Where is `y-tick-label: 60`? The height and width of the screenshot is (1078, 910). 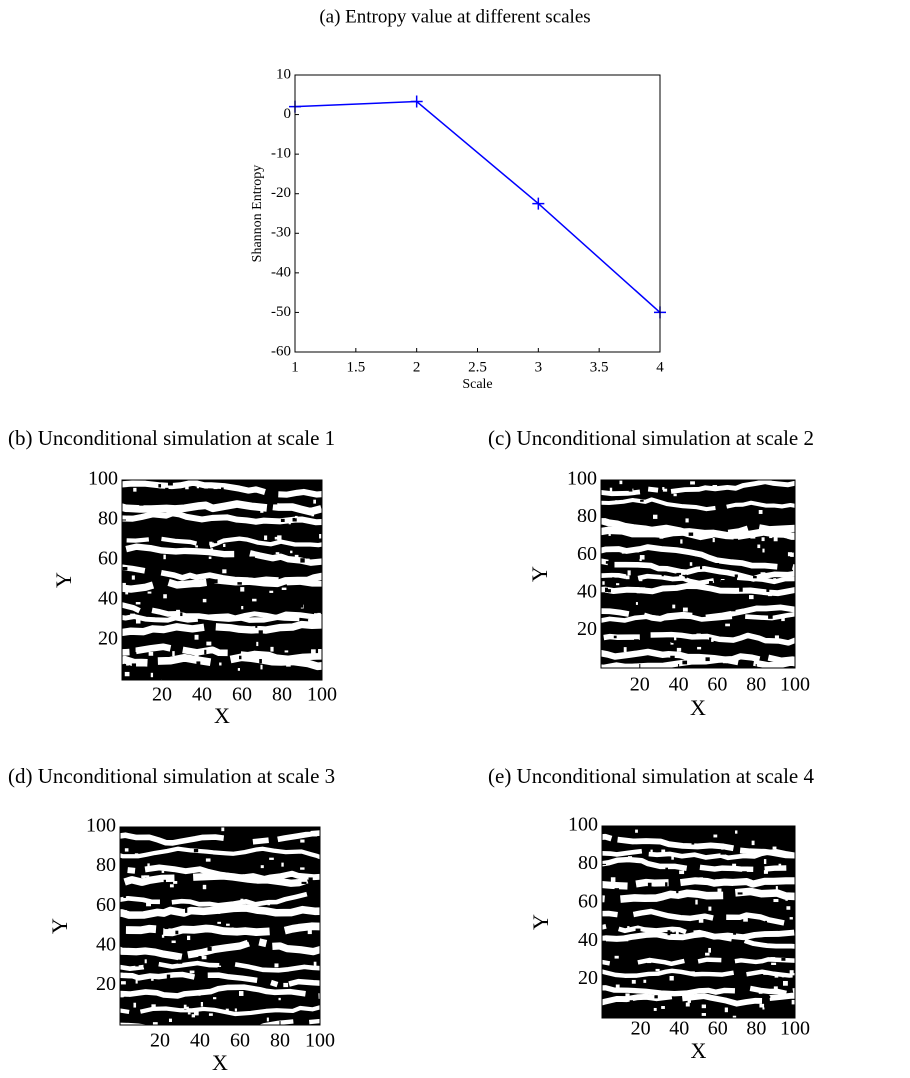
y-tick-label: 60 is located at coordinates (106, 905).